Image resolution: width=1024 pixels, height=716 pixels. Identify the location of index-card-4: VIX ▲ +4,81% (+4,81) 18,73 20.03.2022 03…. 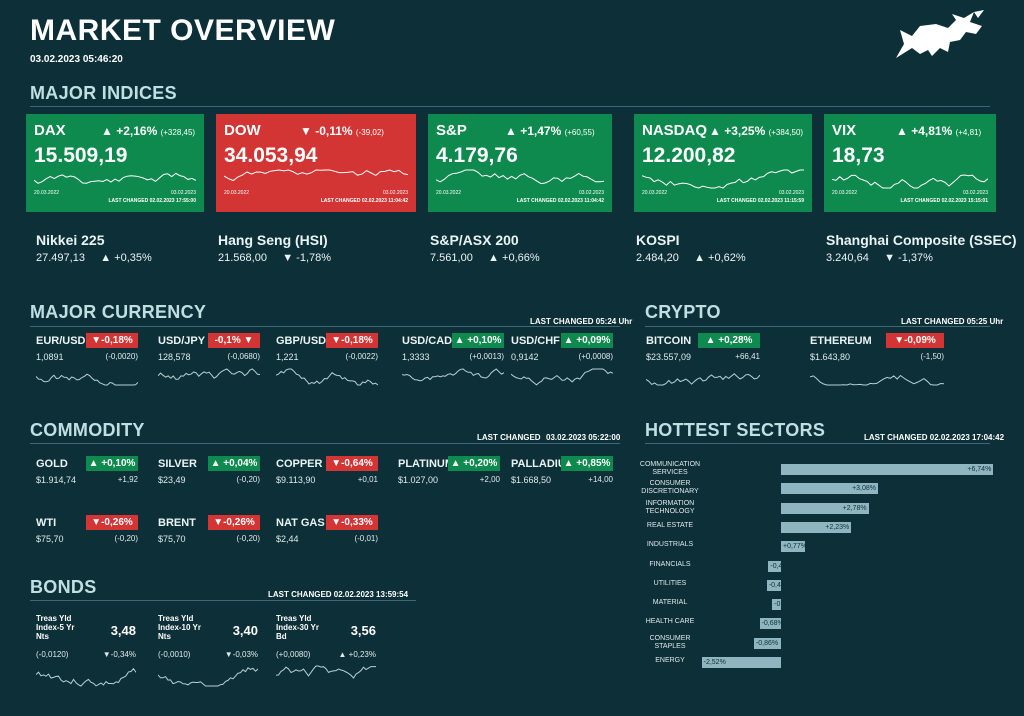
(910, 163).